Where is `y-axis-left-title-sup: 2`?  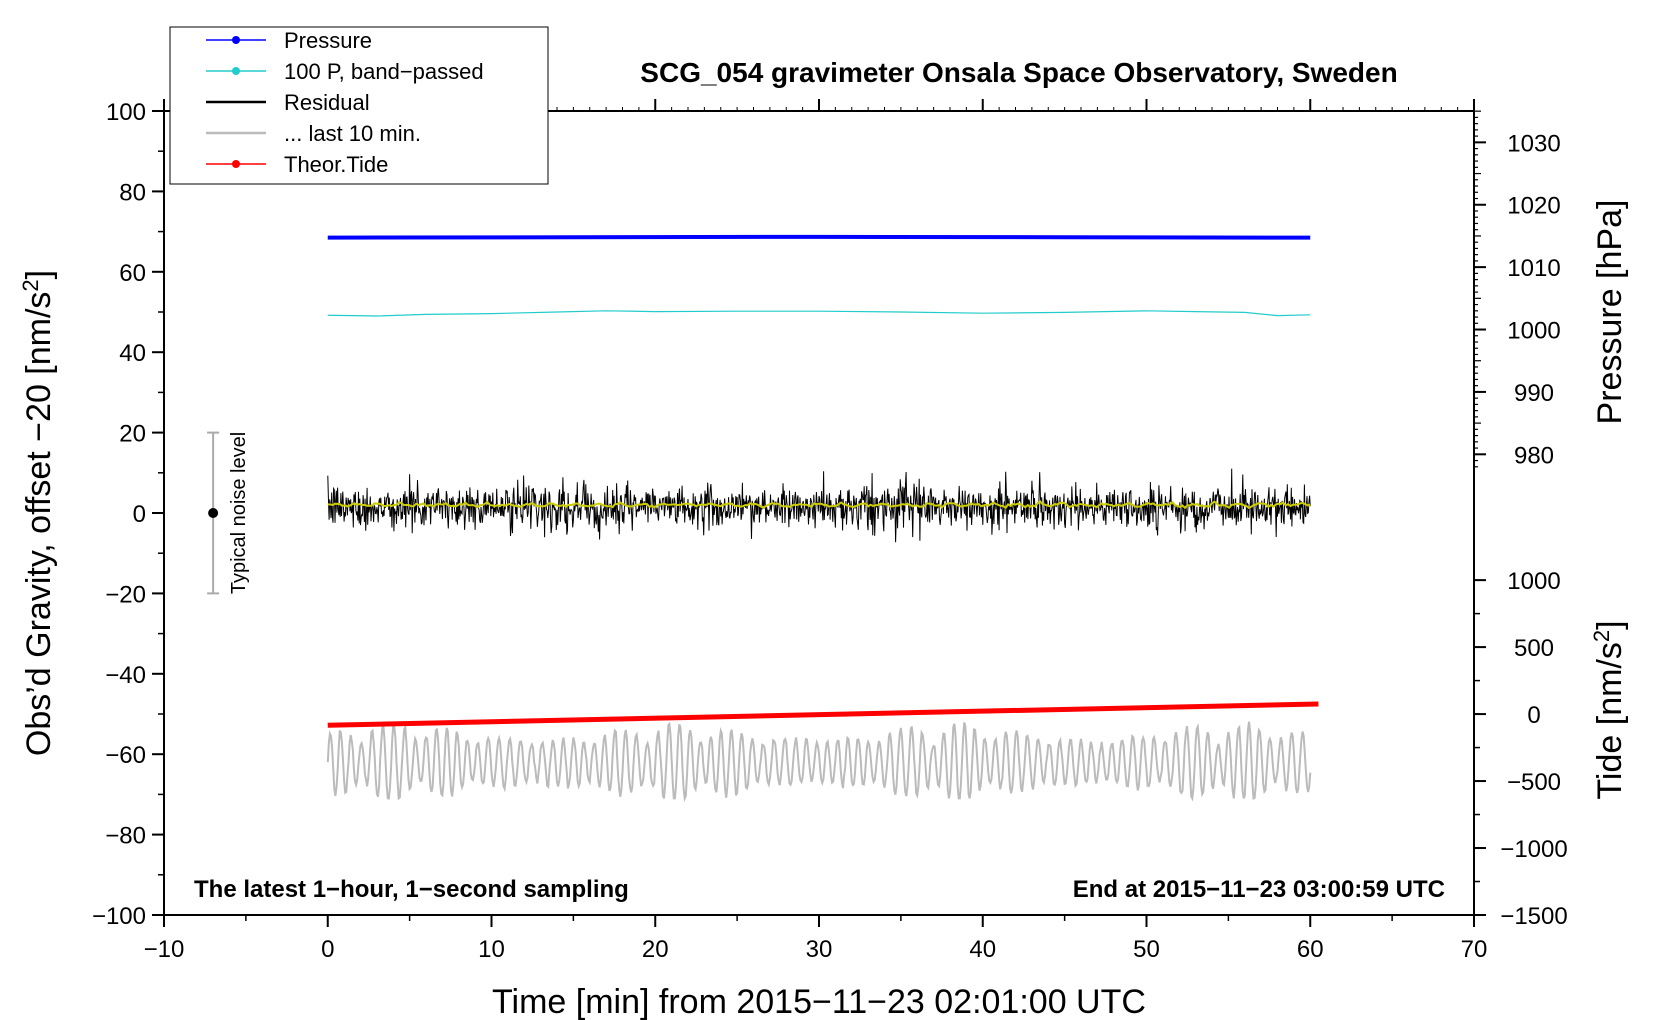 y-axis-left-title-sup: 2 is located at coordinates (30, 285).